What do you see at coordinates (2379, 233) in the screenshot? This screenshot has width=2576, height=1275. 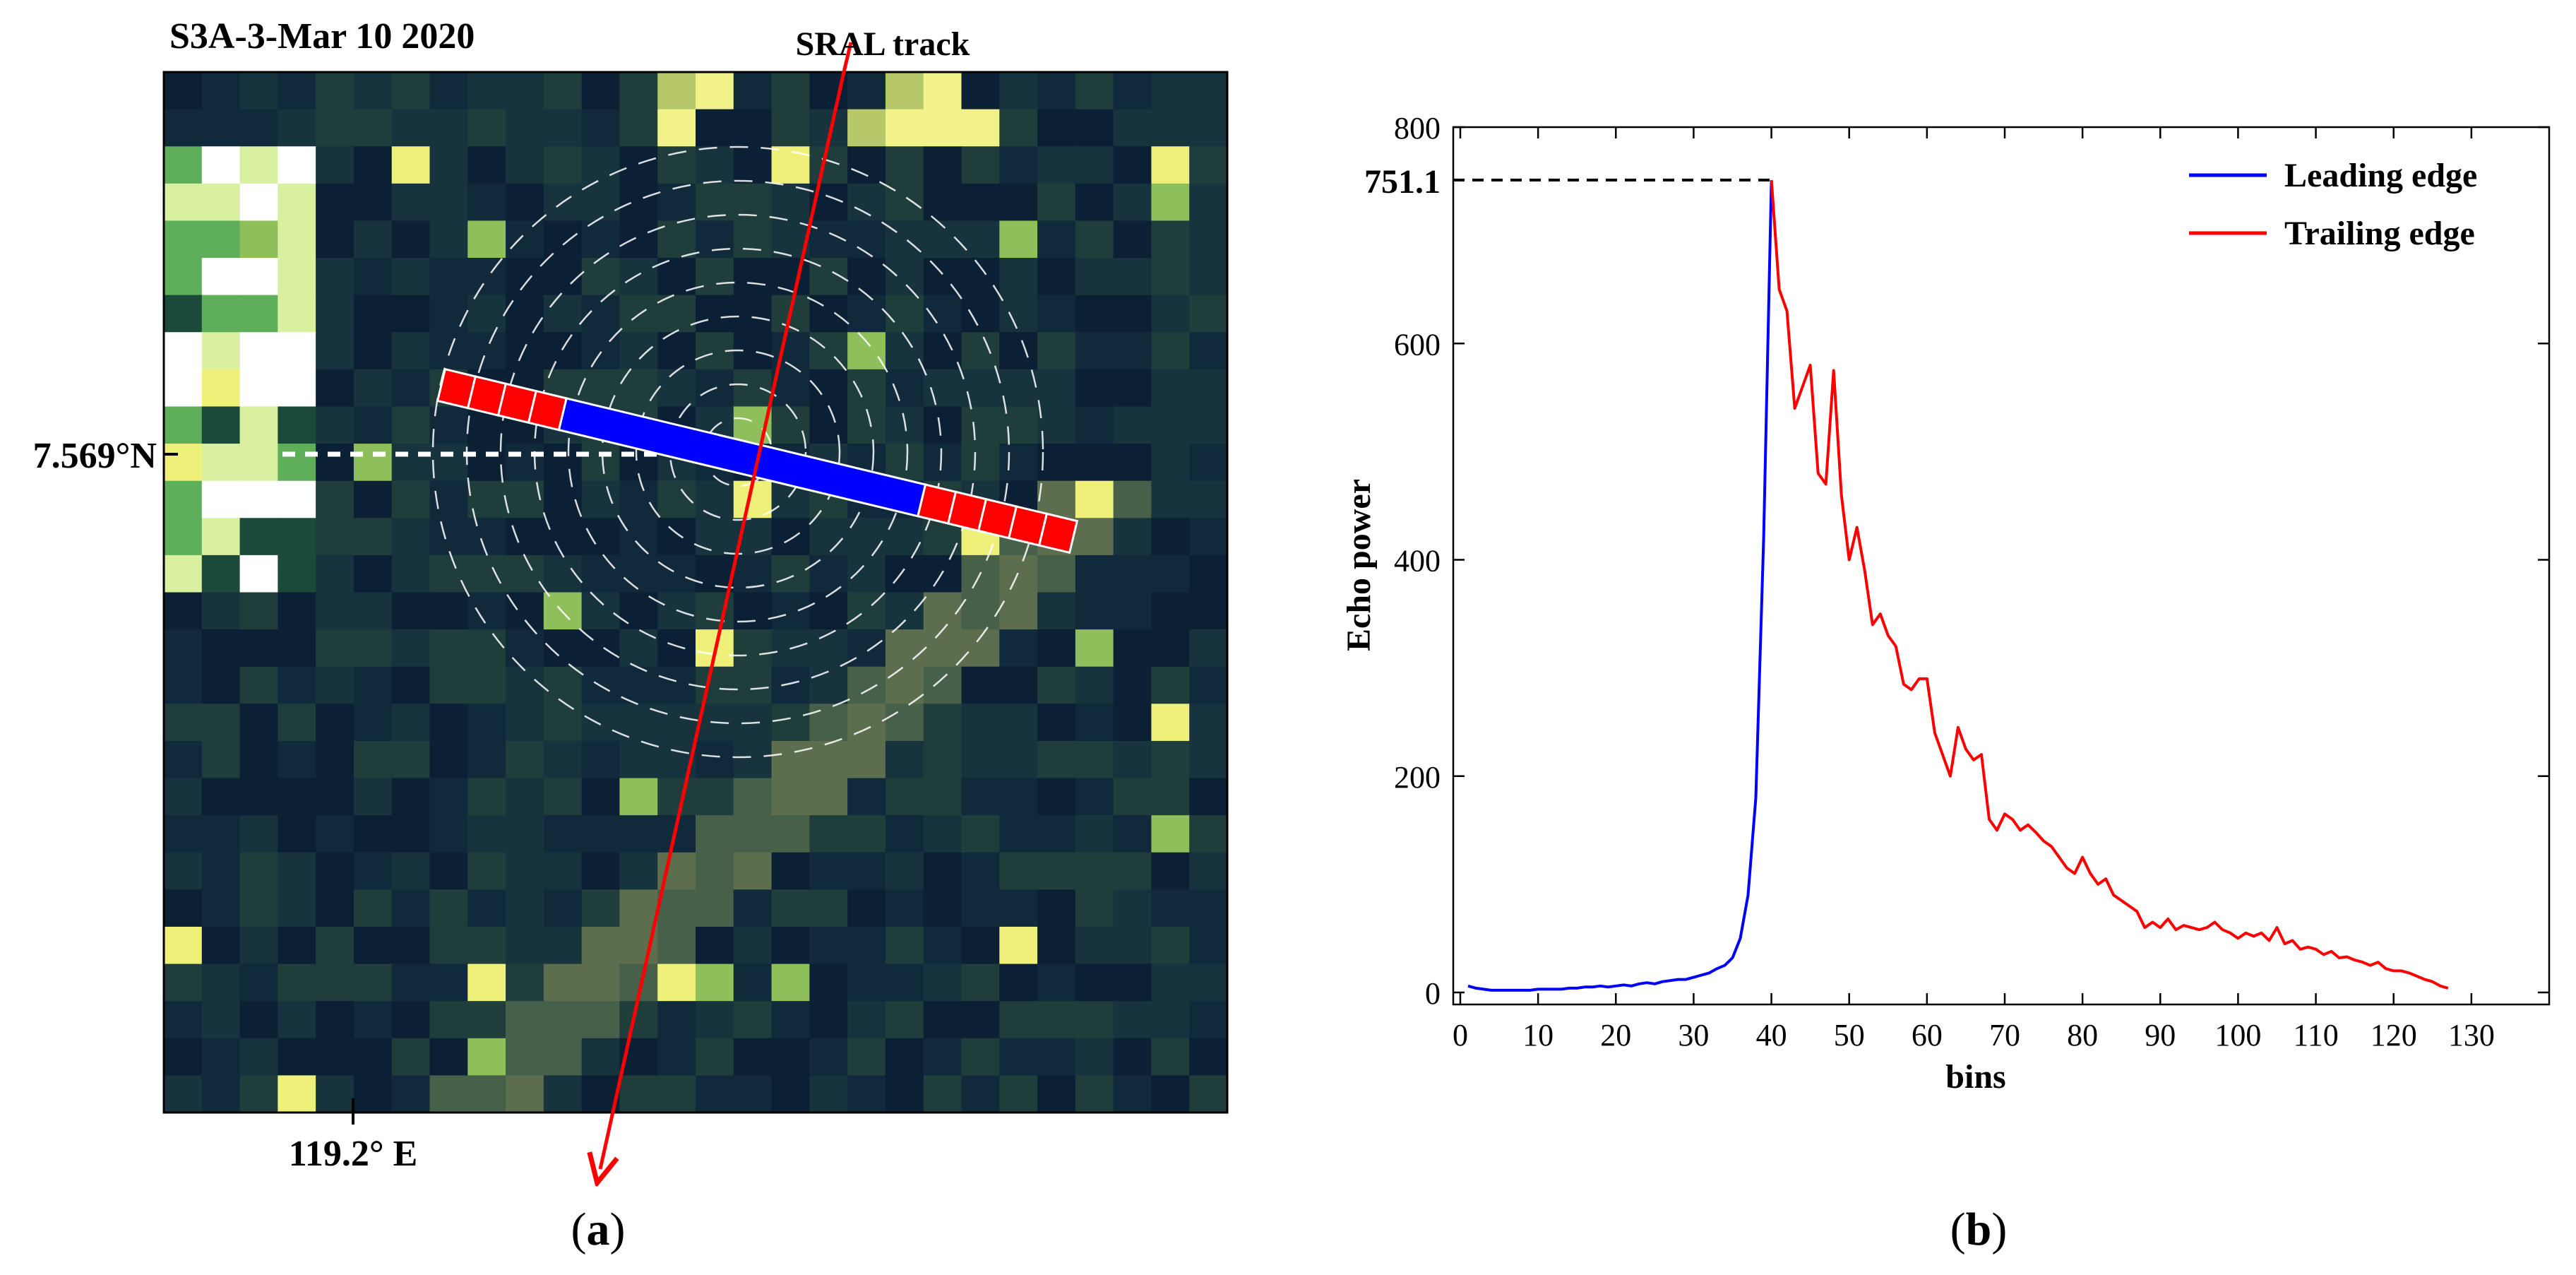 I see `legend-label-trailing-edge: Trailing edge` at bounding box center [2379, 233].